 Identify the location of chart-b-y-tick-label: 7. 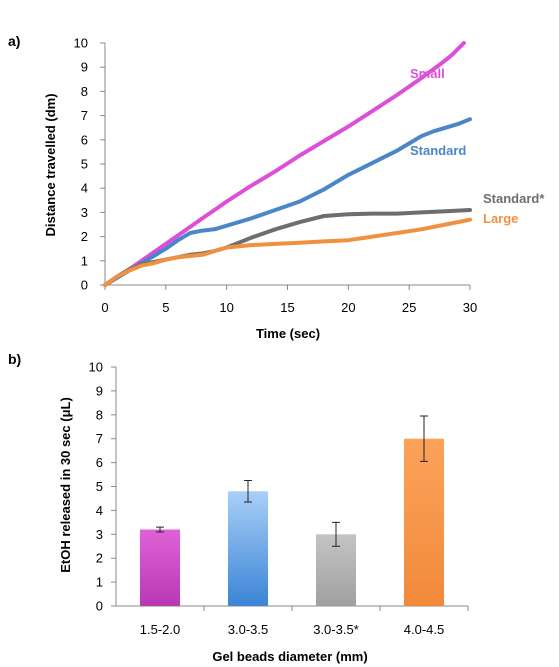
(99, 438).